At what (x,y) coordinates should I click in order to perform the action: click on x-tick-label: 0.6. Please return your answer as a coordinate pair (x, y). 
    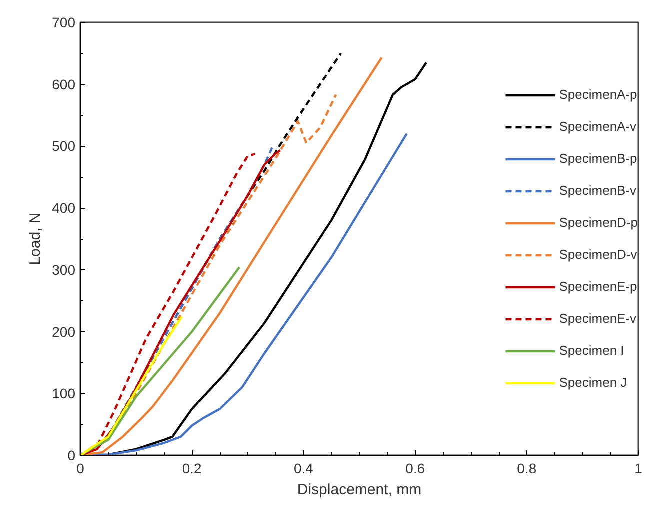
    Looking at the image, I should click on (416, 468).